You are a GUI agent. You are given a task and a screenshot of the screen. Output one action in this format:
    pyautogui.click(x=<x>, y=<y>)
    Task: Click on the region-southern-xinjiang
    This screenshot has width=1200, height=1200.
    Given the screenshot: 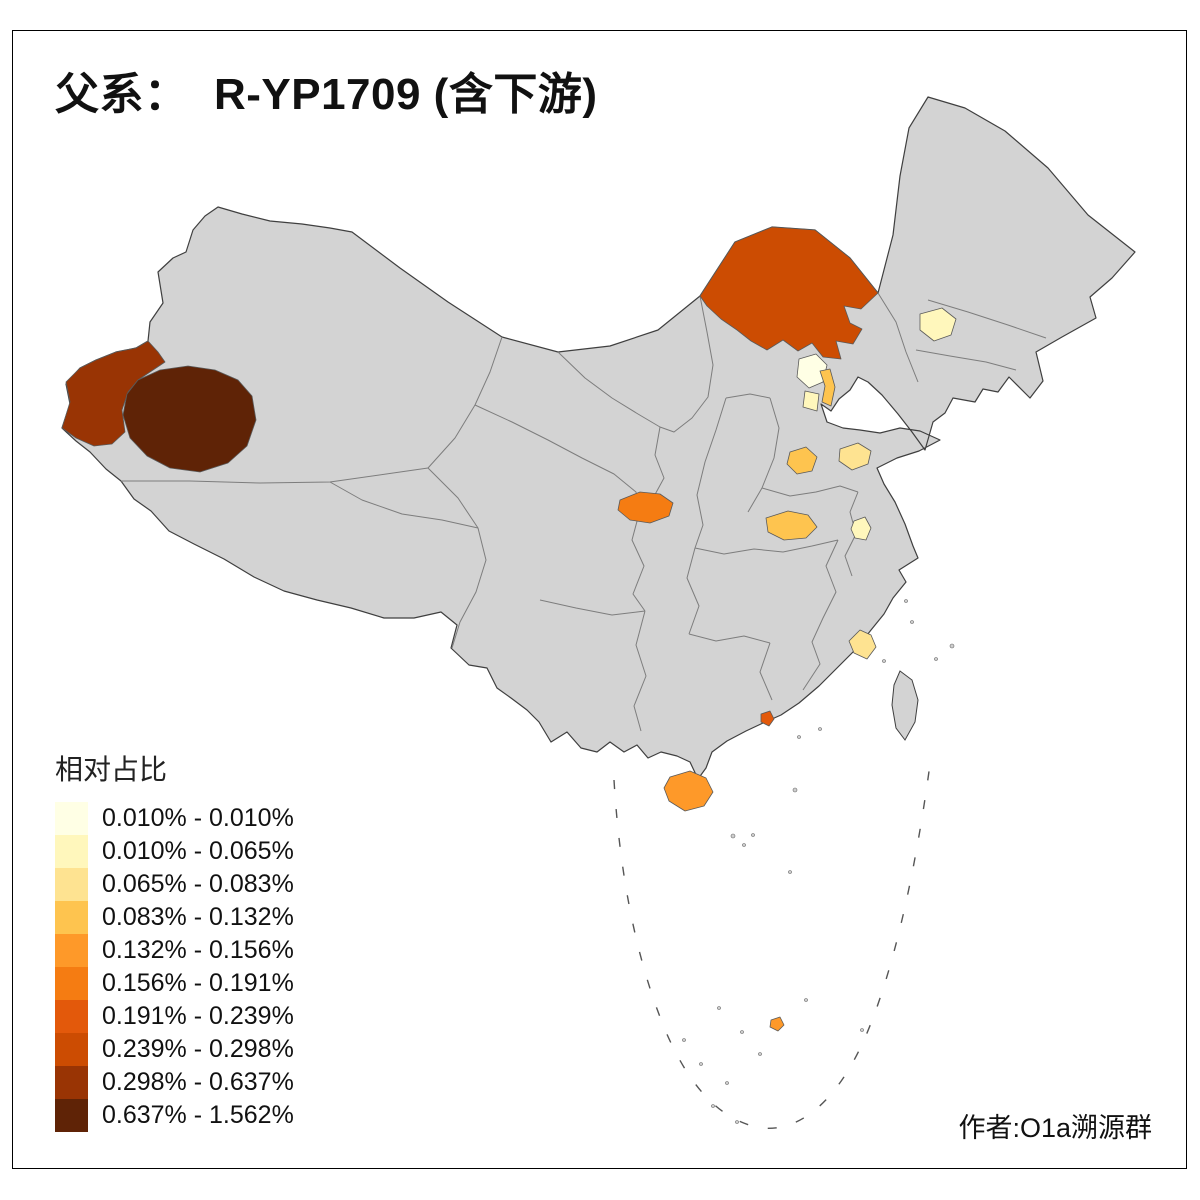 What is the action you would take?
    pyautogui.click(x=189, y=419)
    